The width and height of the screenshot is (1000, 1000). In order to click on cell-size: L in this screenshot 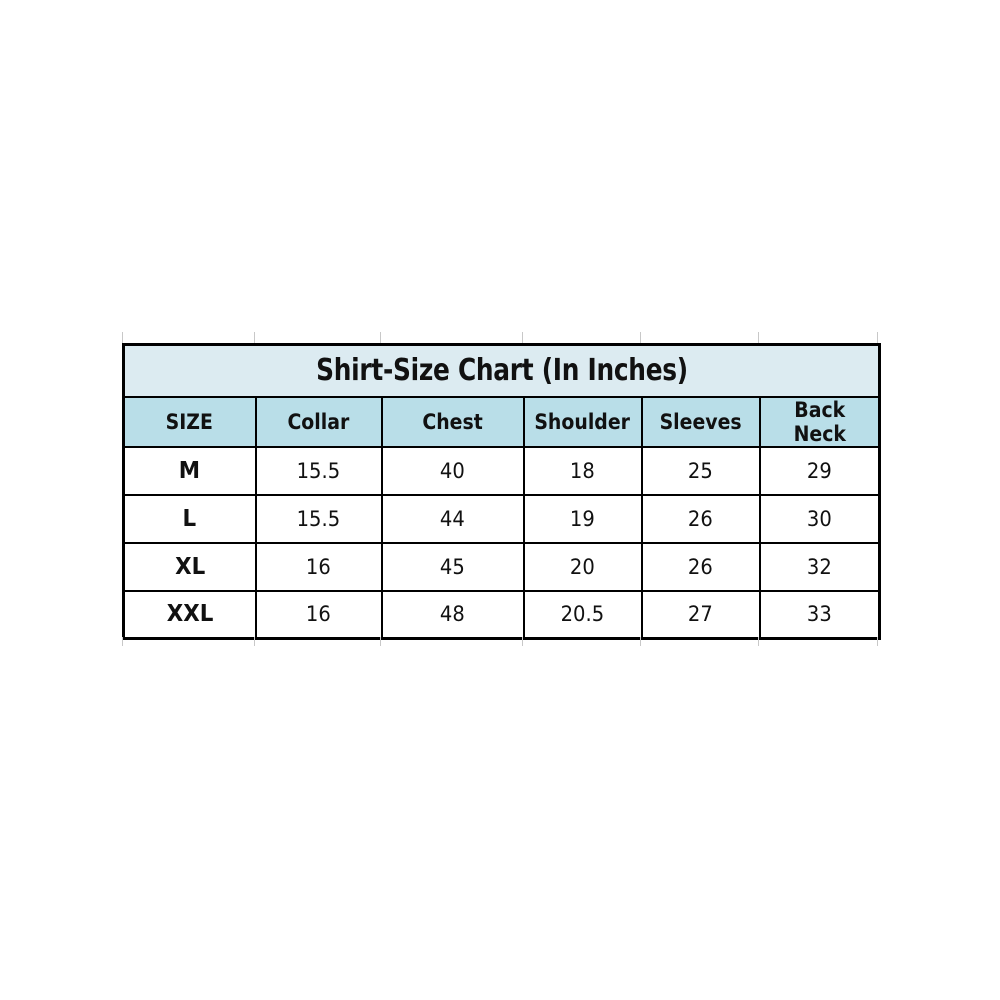, I will do `click(189, 518)`.